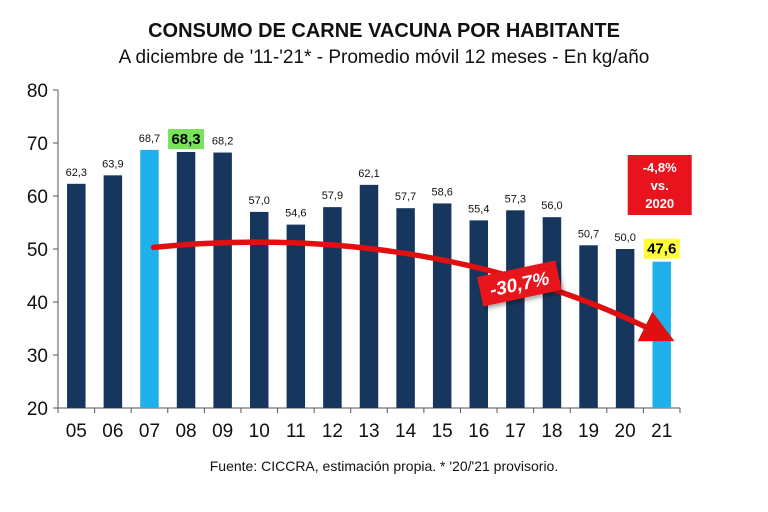 This screenshot has width=768, height=512. I want to click on value-label: 68,7, so click(149, 139).